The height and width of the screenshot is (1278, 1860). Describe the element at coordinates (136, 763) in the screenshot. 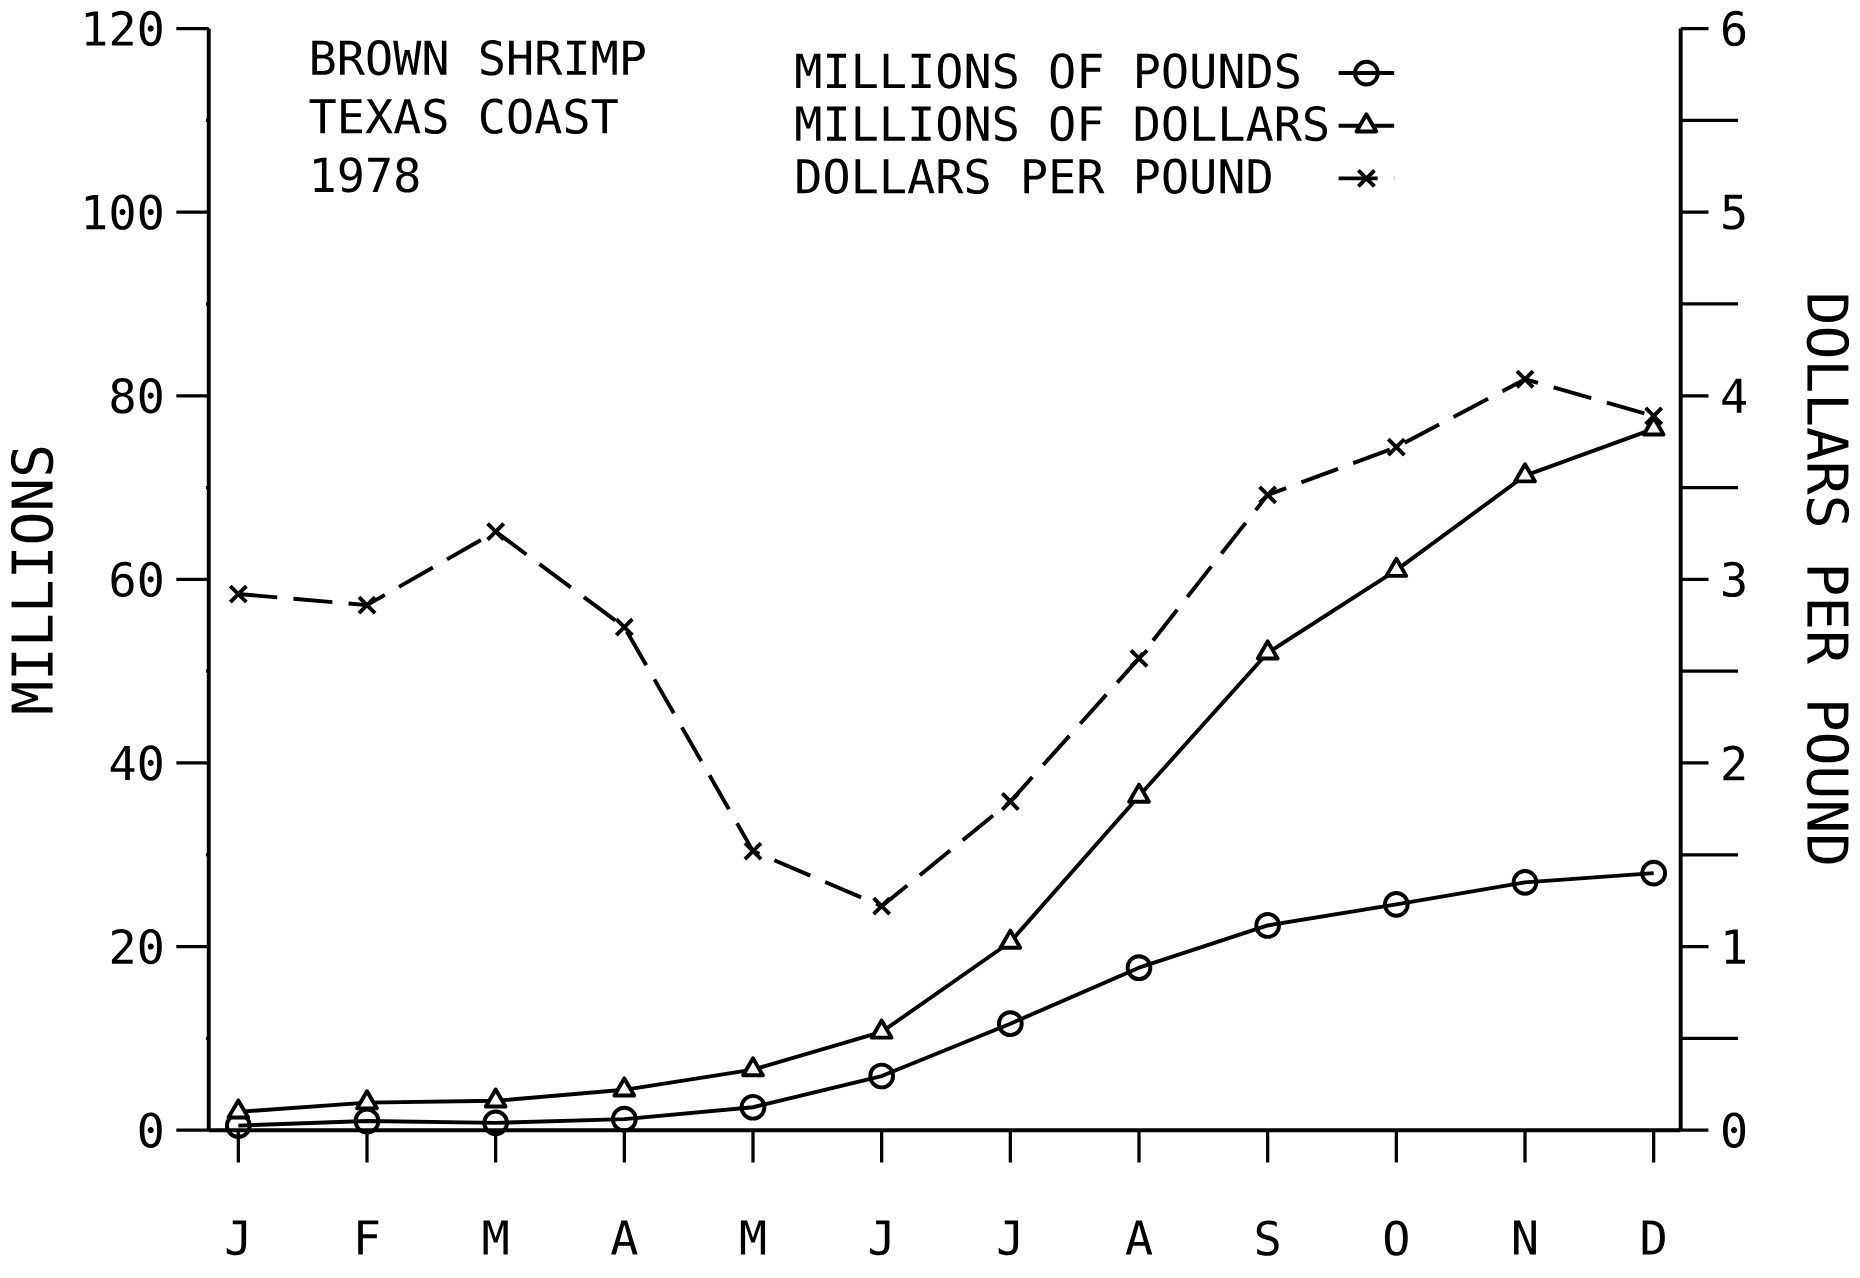

I see `y-tick-label: 40` at that location.